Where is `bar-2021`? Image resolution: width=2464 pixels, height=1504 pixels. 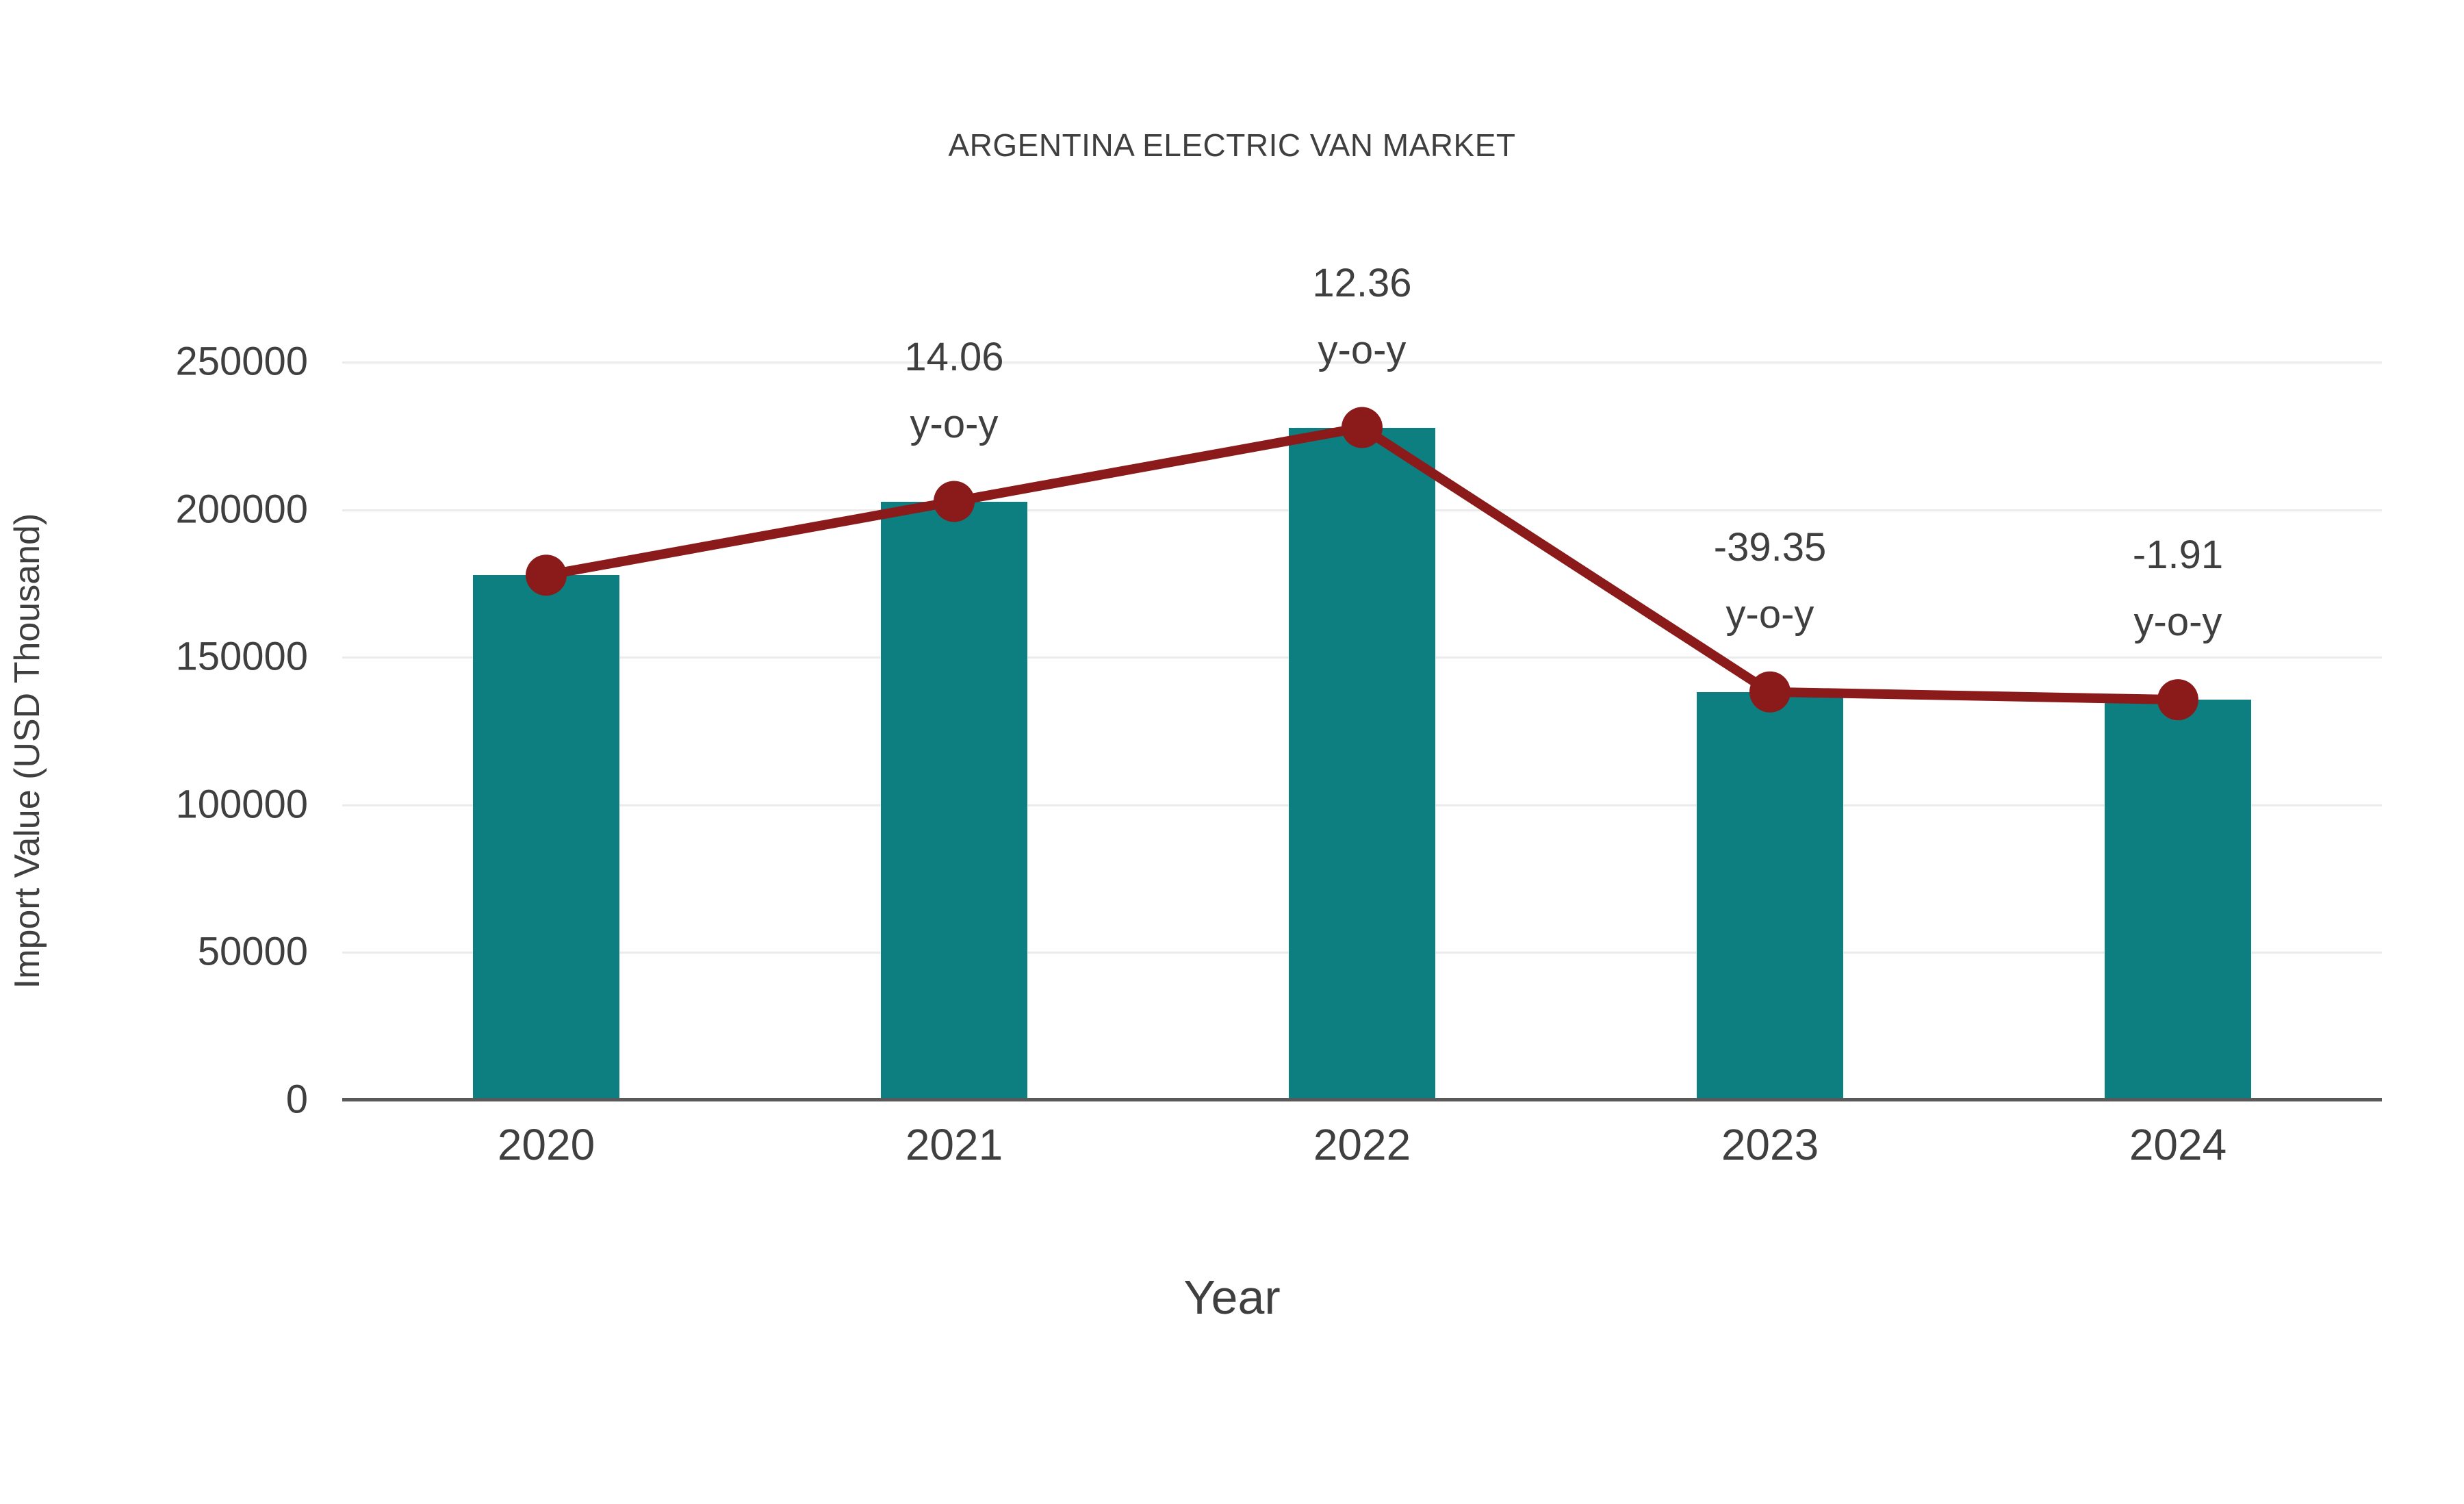 bar-2021 is located at coordinates (954, 800).